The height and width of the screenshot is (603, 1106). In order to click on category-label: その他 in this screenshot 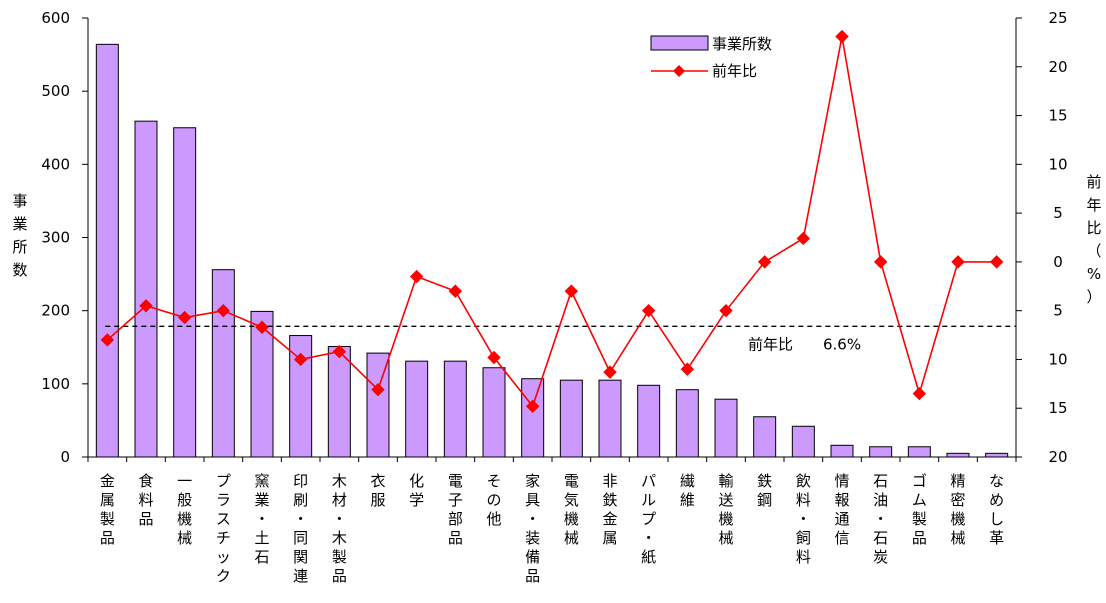, I will do `click(493, 500)`.